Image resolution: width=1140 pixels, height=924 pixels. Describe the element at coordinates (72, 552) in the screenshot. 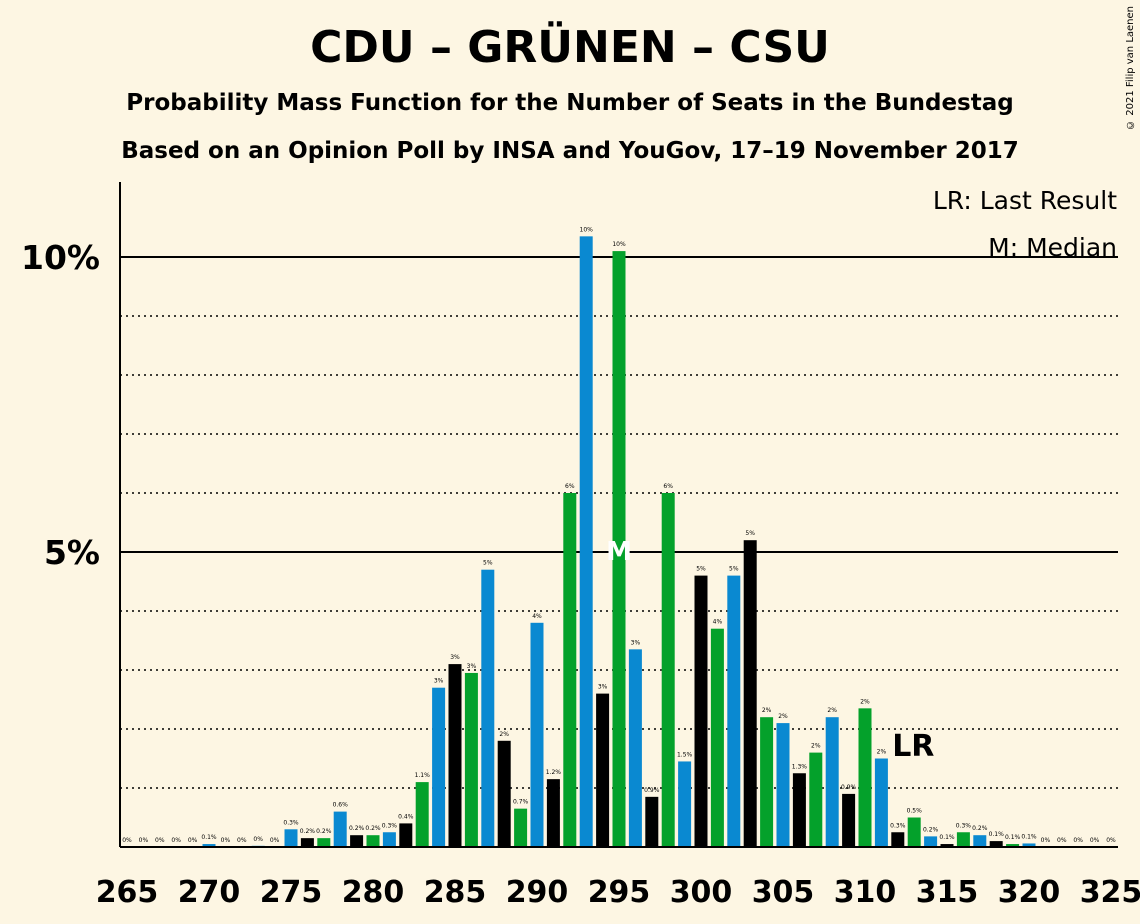

I see `y-tick-label: 5%` at that location.